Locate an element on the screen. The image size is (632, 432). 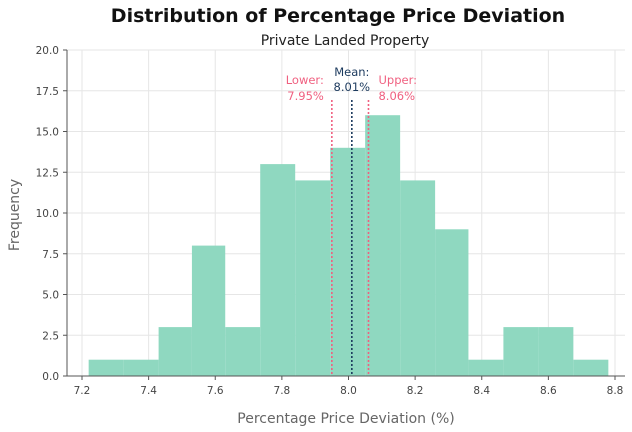
x-tick-label: 7.8 is located at coordinates (282, 391).